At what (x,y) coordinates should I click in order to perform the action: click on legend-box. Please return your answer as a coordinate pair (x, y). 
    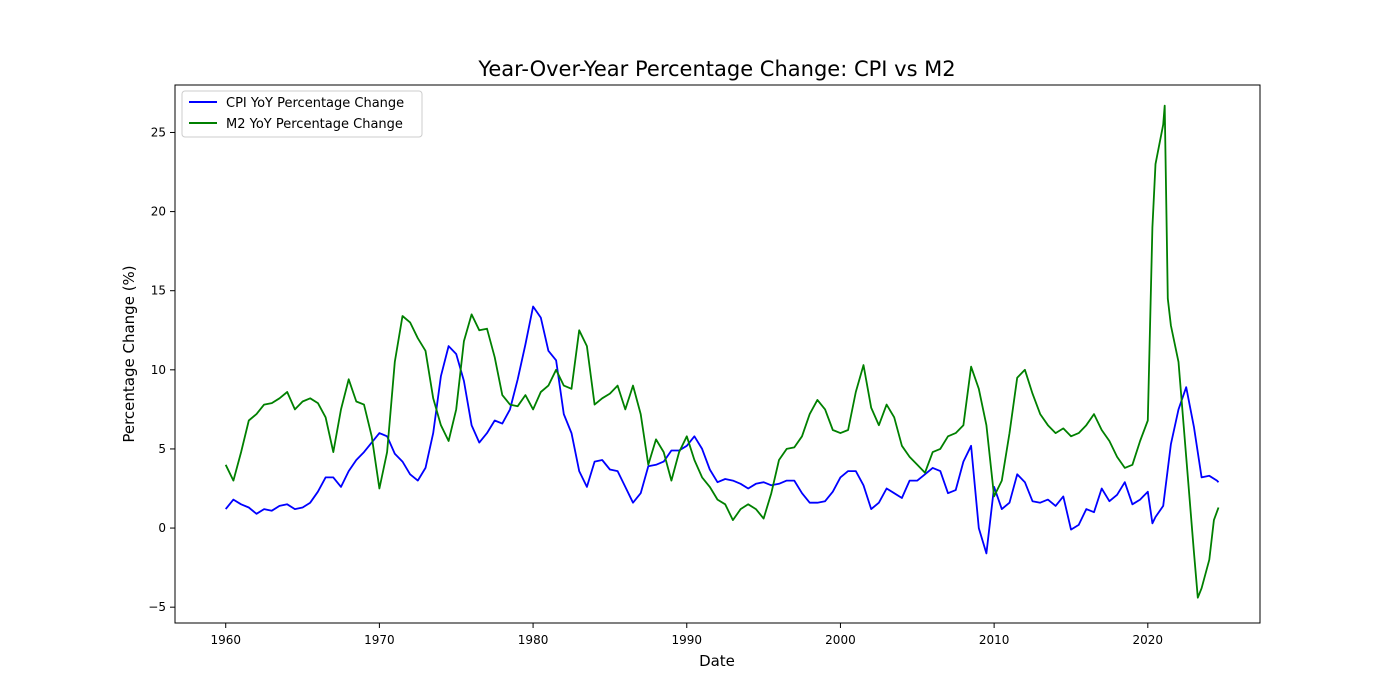
    Looking at the image, I should click on (302, 114).